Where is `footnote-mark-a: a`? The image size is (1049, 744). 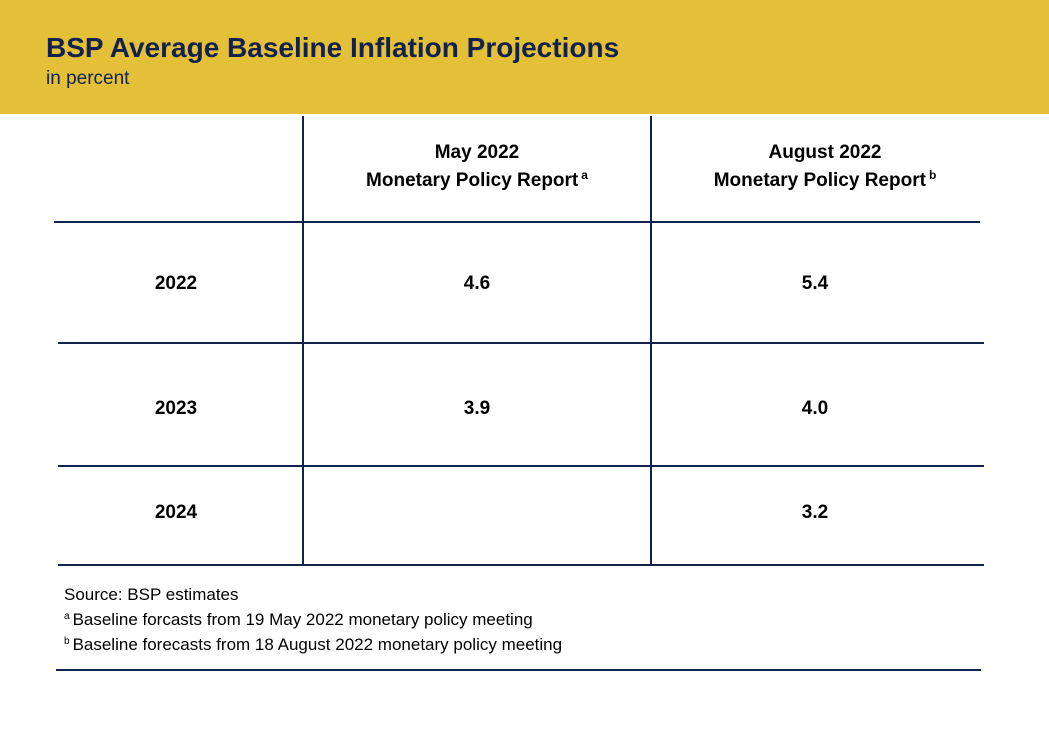
footnote-mark-a: a is located at coordinates (584, 175).